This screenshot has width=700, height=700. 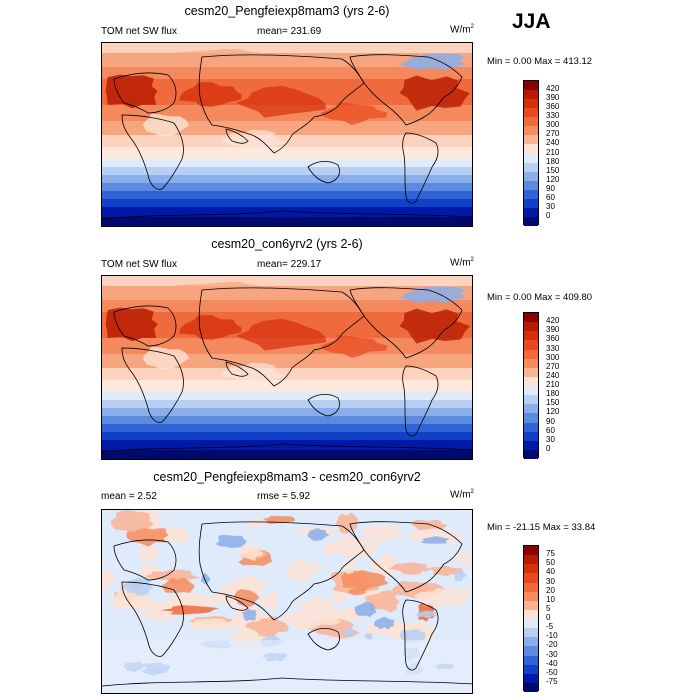 What do you see at coordinates (566, 385) in the screenshot?
I see `panel-2-colorbar-labels: 420 390 360 330 300 270 240 210 180 150 120 90 60 30 0` at bounding box center [566, 385].